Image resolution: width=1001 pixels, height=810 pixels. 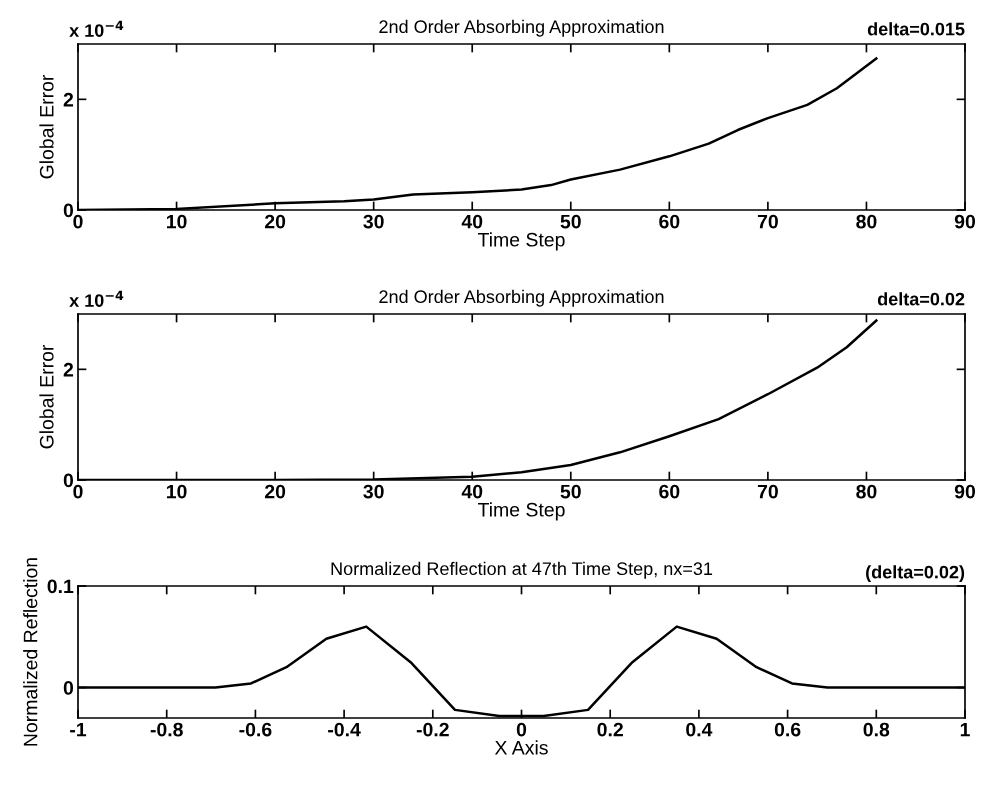 What do you see at coordinates (166, 729) in the screenshot?
I see `x-tick-label: -0.8` at bounding box center [166, 729].